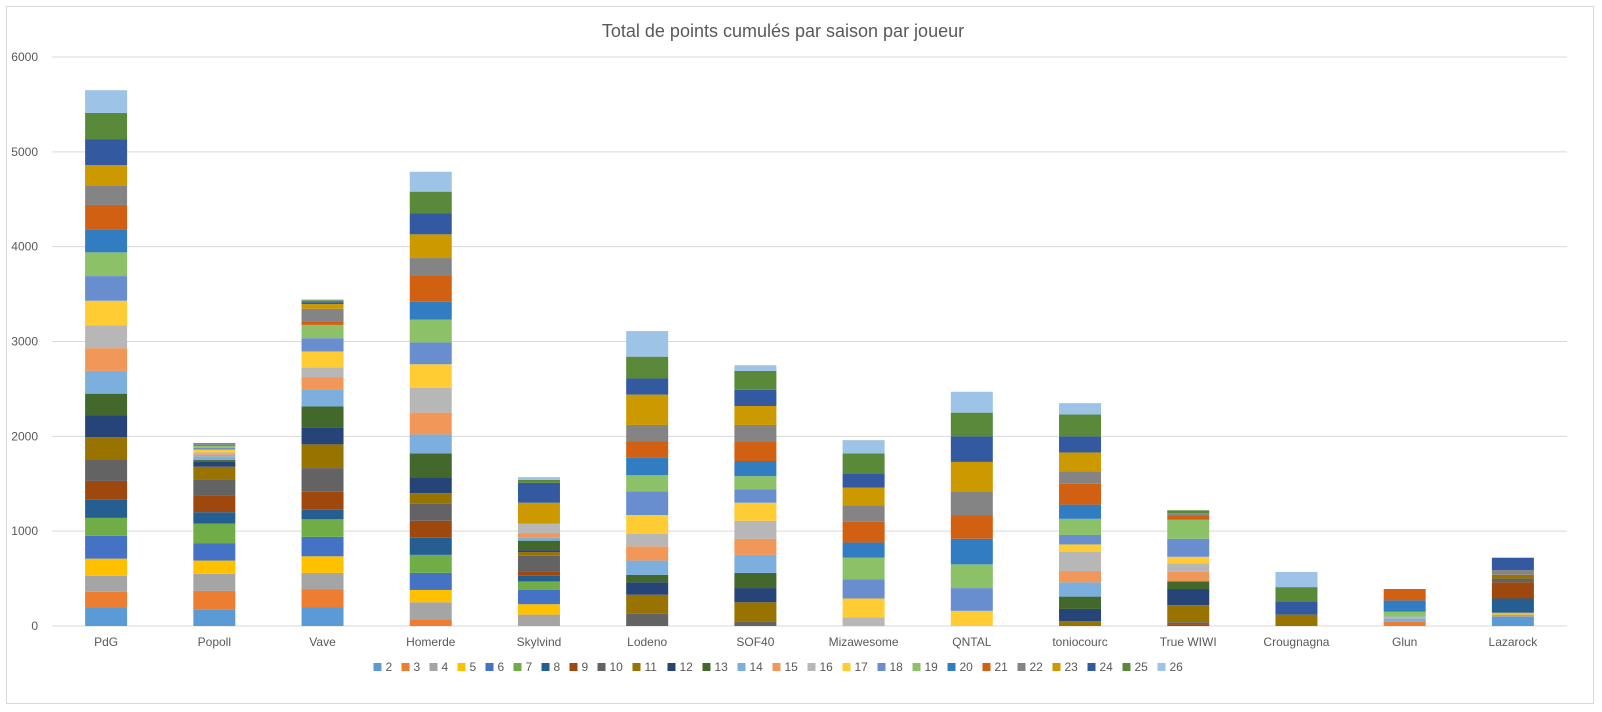 Image resolution: width=1602 pixels, height=712 pixels. What do you see at coordinates (971, 642) in the screenshot?
I see `x-tick-label: QNTAL` at bounding box center [971, 642].